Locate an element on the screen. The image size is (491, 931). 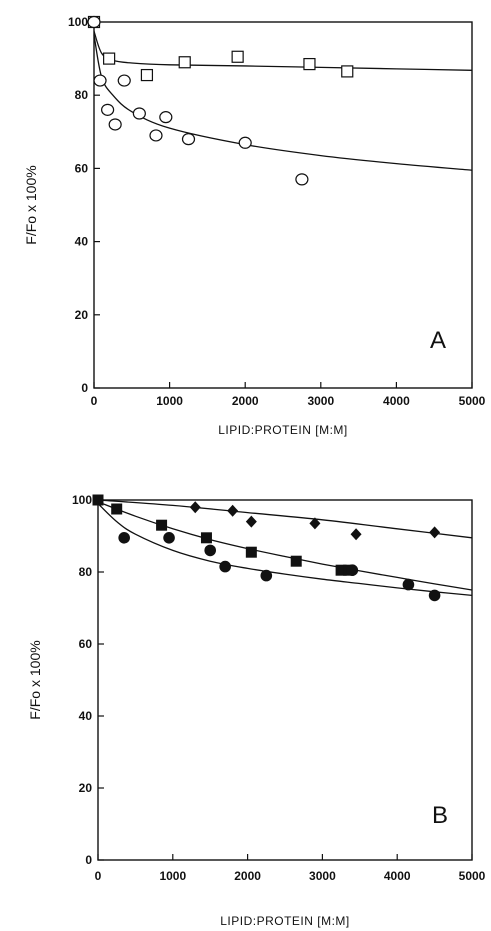
panel-letter: A is located at coordinates (438, 340).